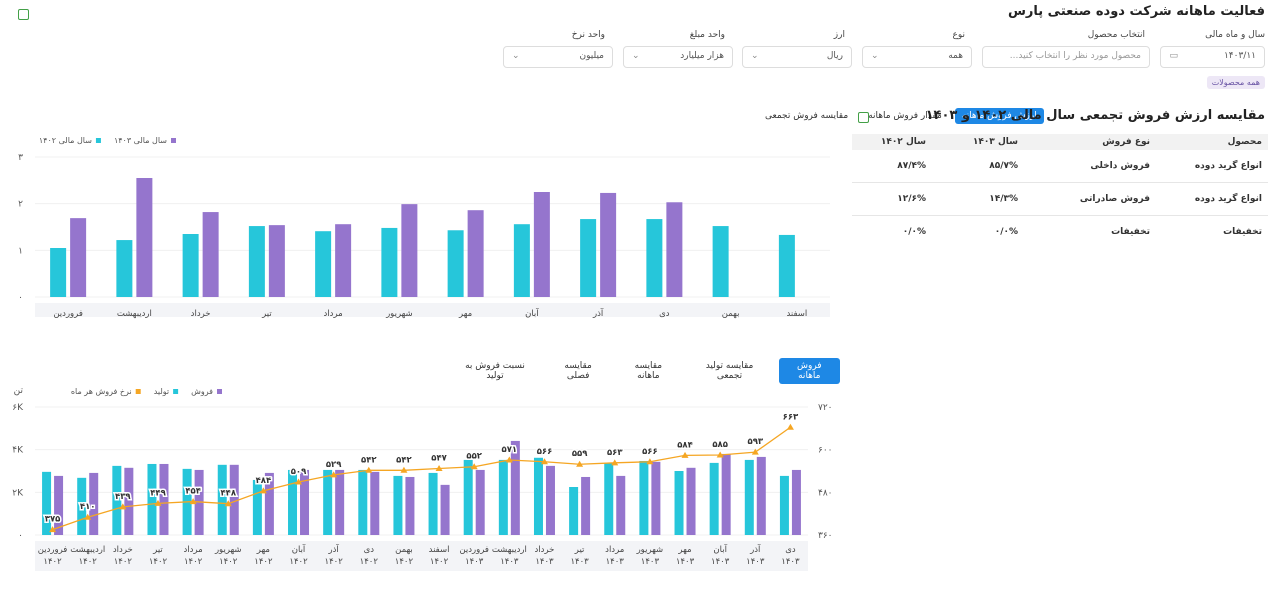 Image resolution: width=1280 pixels, height=595 pixels. Describe the element at coordinates (684, 550) in the screenshot. I see `x-tick-label: مهر` at that location.